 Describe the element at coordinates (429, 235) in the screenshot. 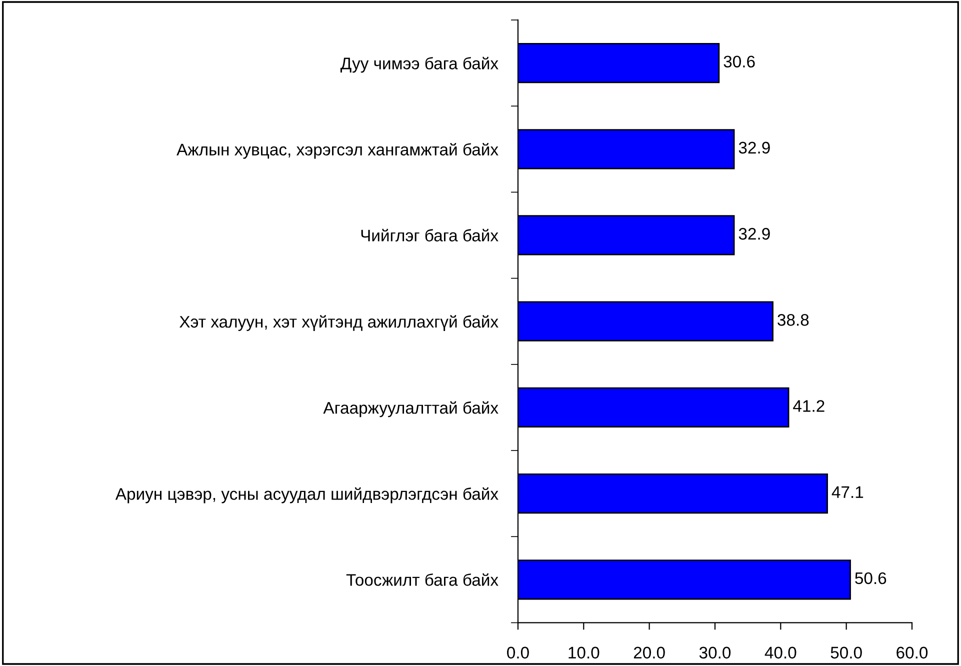

I see `y-tick-label: Чийглэг бага байх` at that location.